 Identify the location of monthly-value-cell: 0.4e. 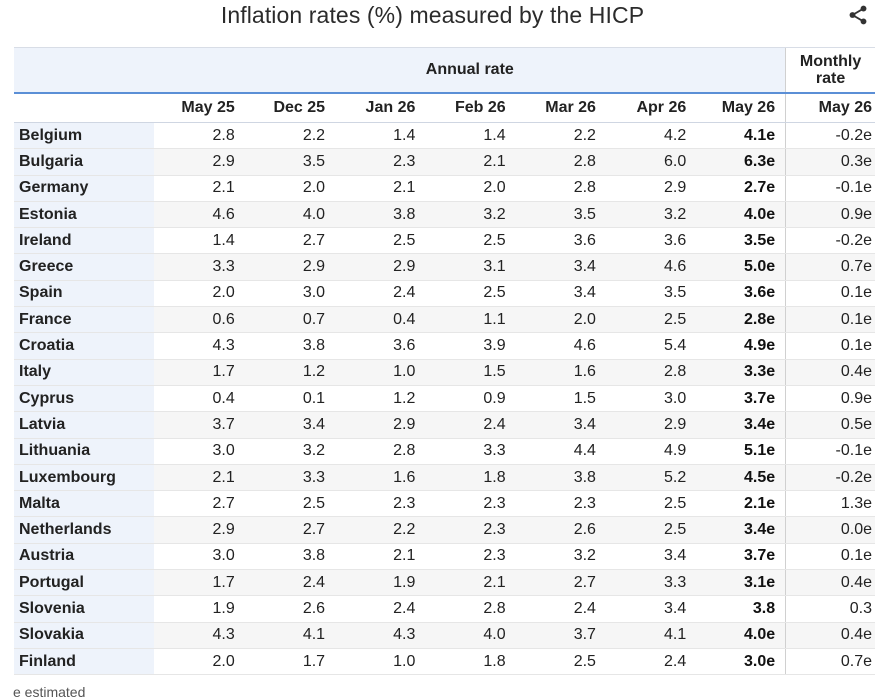
(830, 372).